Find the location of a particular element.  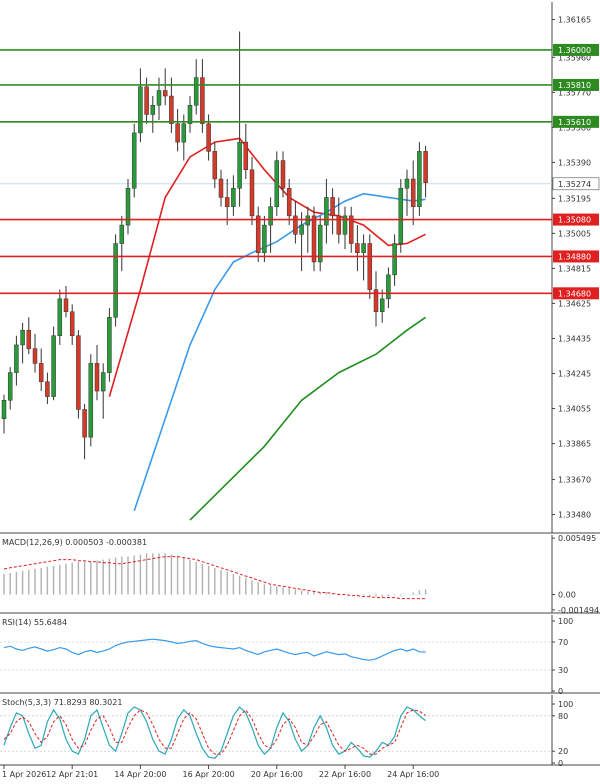

rsi-y-tick-label: 100 is located at coordinates (565, 621).